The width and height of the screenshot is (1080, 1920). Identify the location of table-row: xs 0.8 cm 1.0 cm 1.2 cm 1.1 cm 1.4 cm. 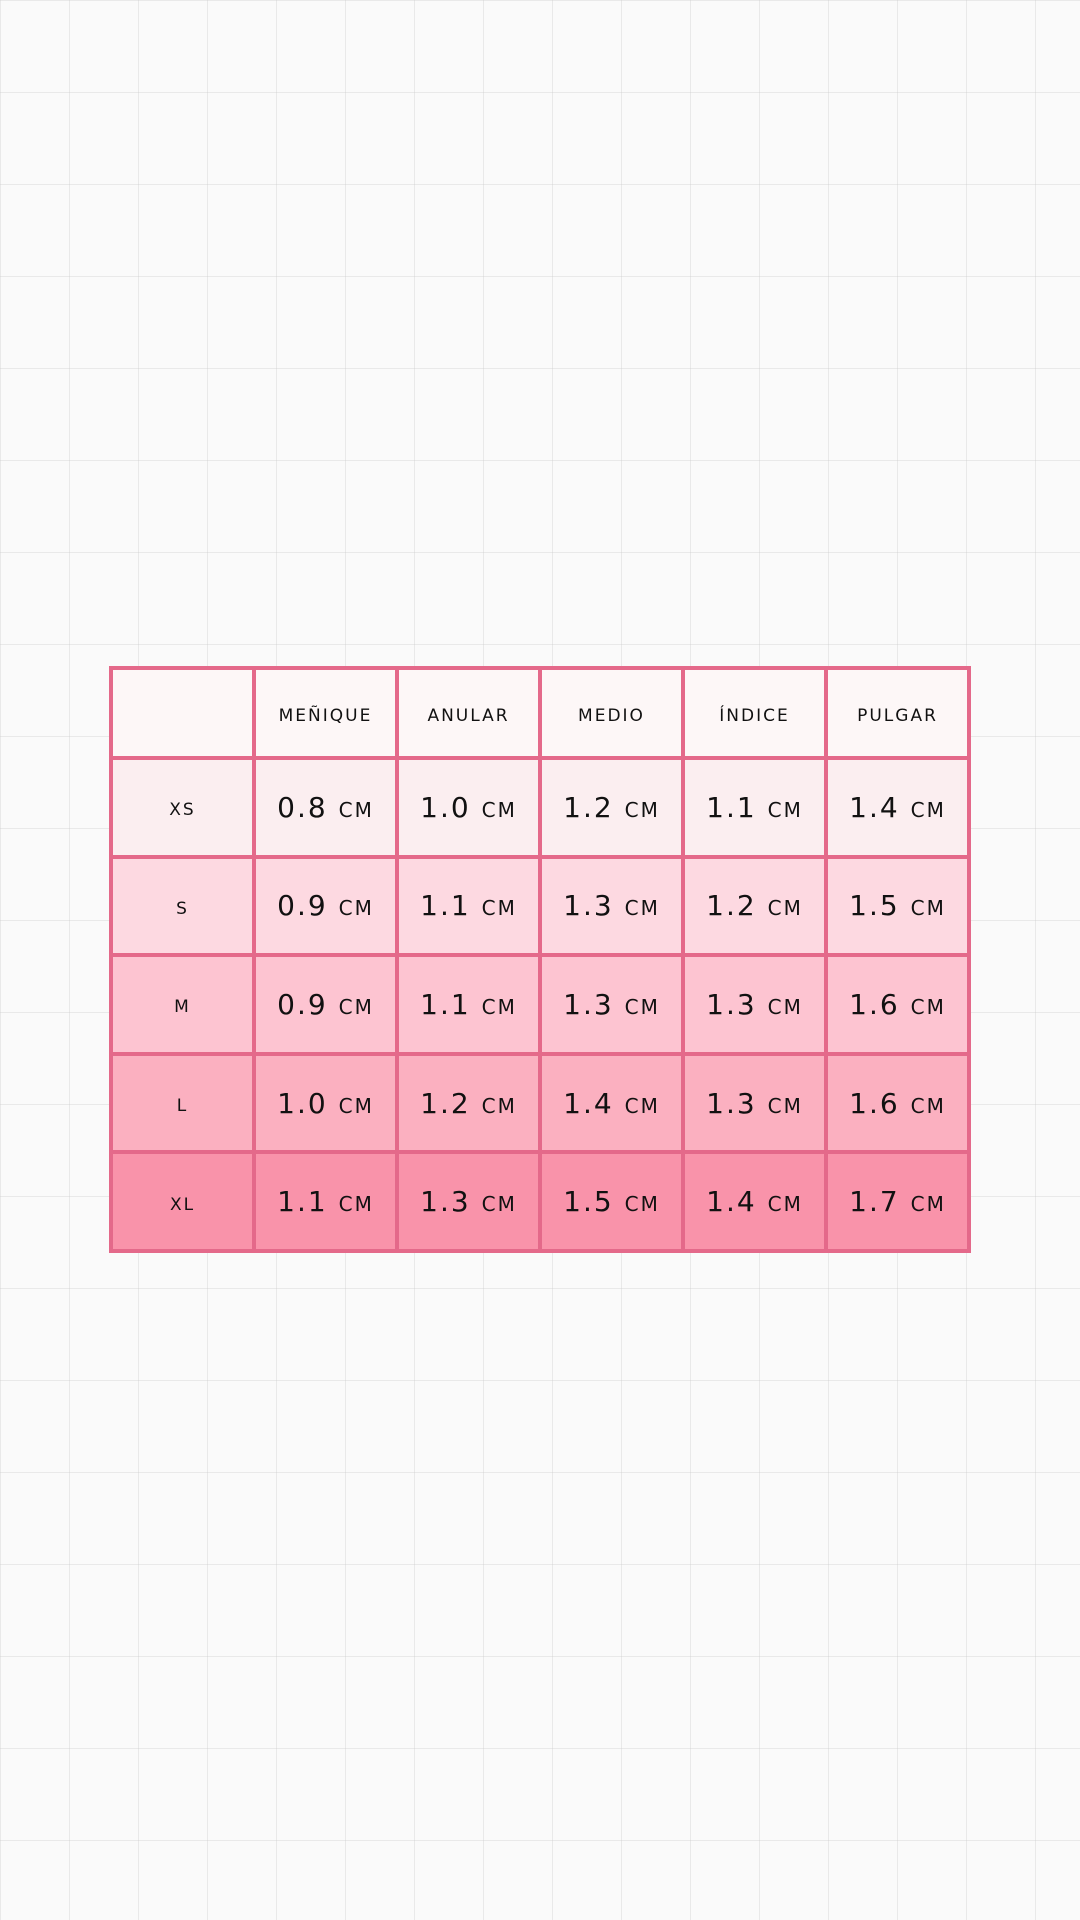
(540, 807).